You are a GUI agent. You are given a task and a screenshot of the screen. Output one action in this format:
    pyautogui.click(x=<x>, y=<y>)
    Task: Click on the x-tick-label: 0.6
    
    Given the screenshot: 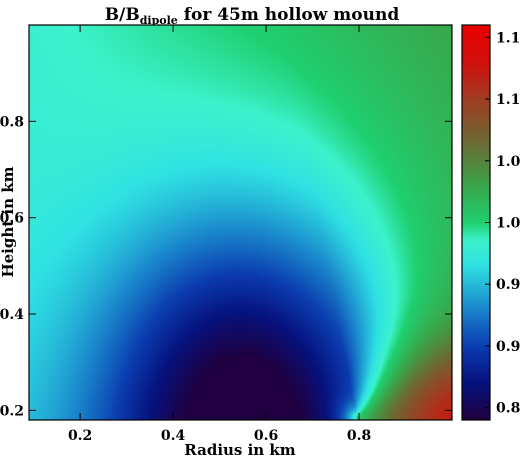 What is the action you would take?
    pyautogui.click(x=266, y=436)
    